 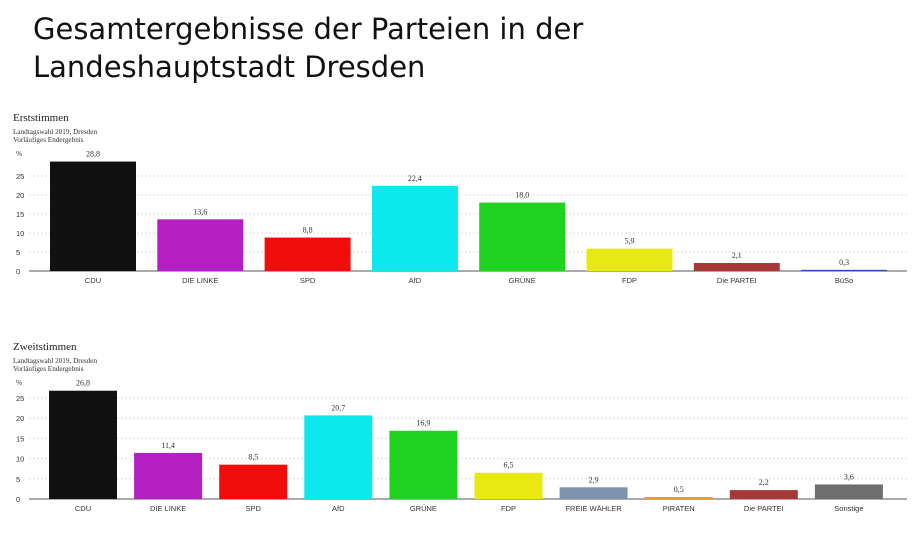 I want to click on data-label: 8,5, so click(x=253, y=457).